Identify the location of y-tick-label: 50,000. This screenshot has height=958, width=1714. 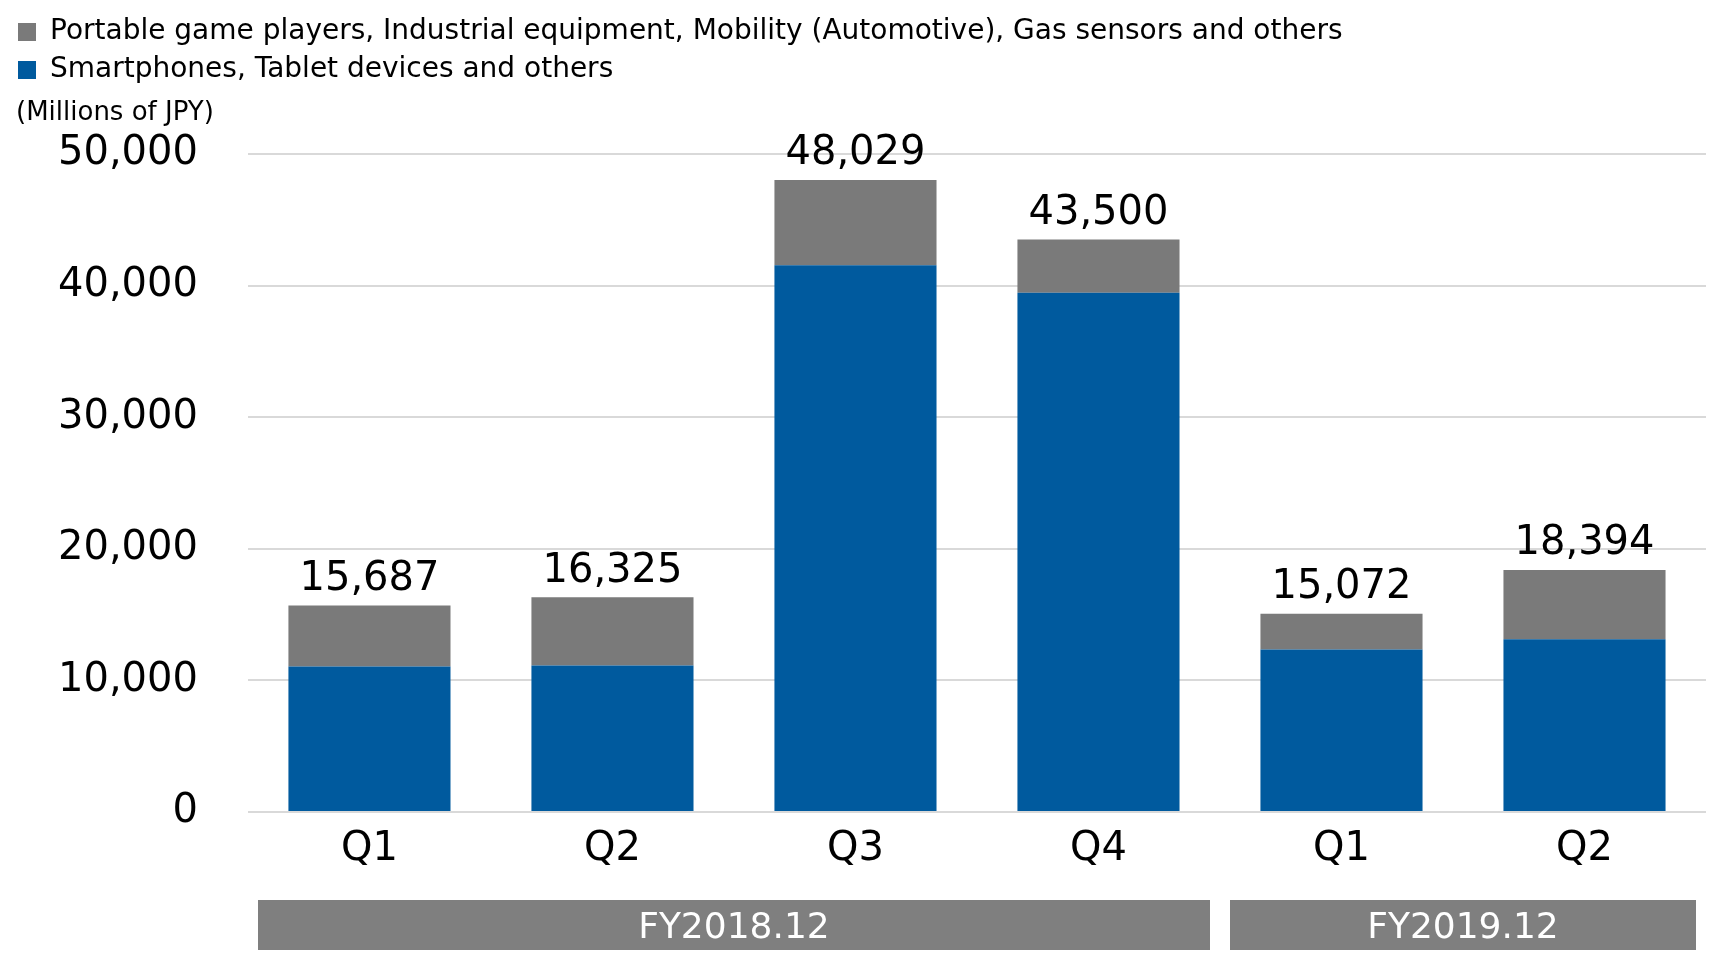
(127, 150).